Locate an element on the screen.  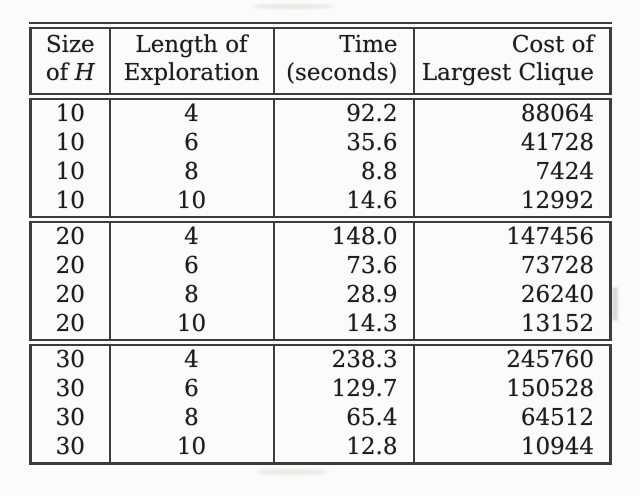
header-length-line1: Length of is located at coordinates (191, 45).